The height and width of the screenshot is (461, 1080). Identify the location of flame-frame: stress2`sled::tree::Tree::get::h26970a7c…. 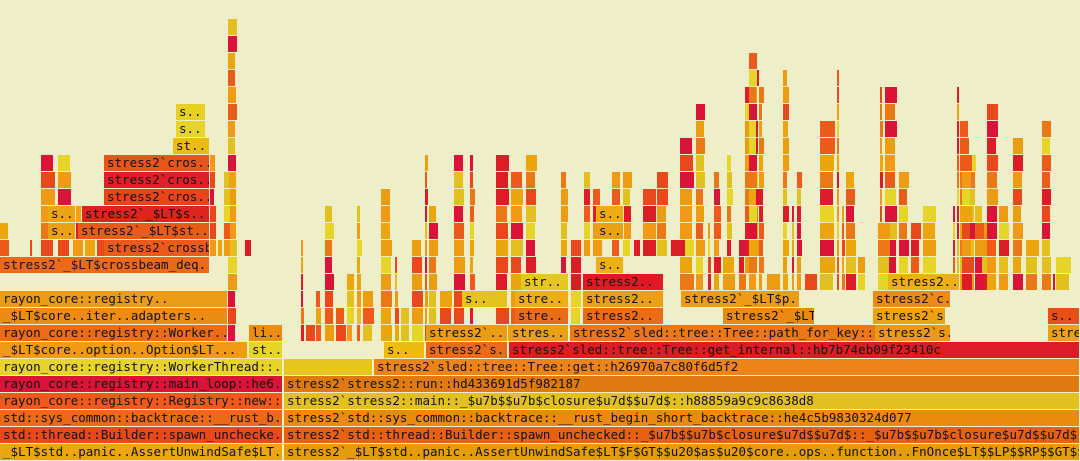
(727, 367).